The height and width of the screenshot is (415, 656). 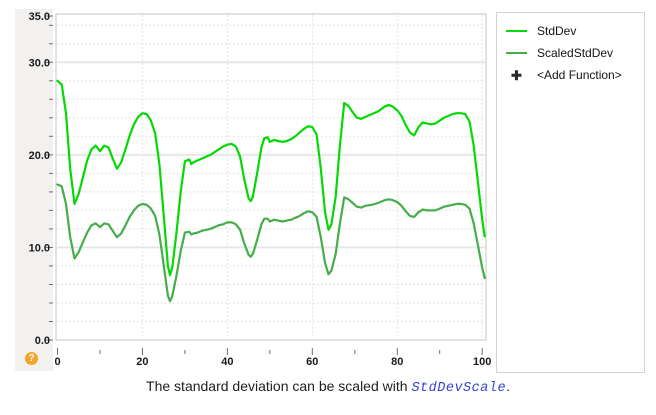 I want to click on caption-code: StdDevScale, so click(x=459, y=388).